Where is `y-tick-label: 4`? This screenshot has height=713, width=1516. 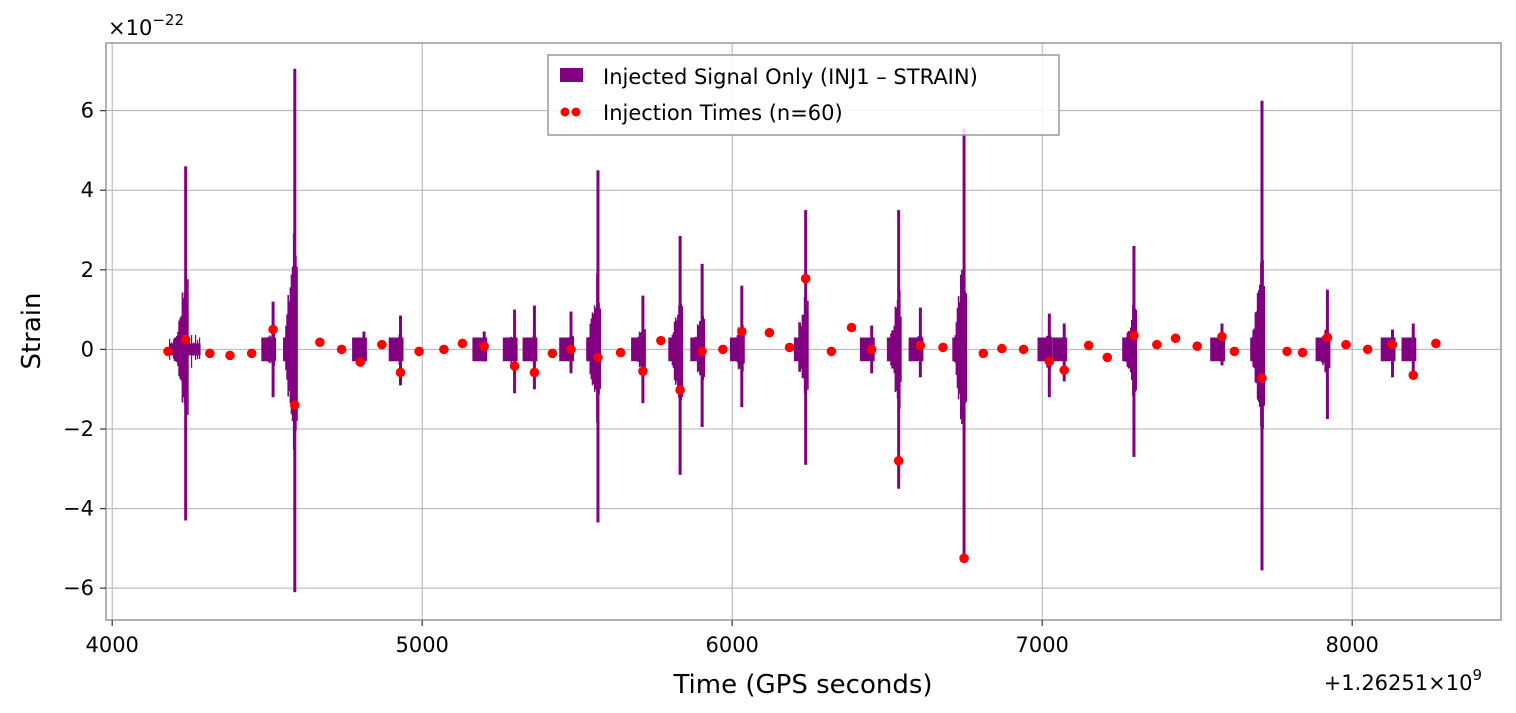 y-tick-label: 4 is located at coordinates (87, 190).